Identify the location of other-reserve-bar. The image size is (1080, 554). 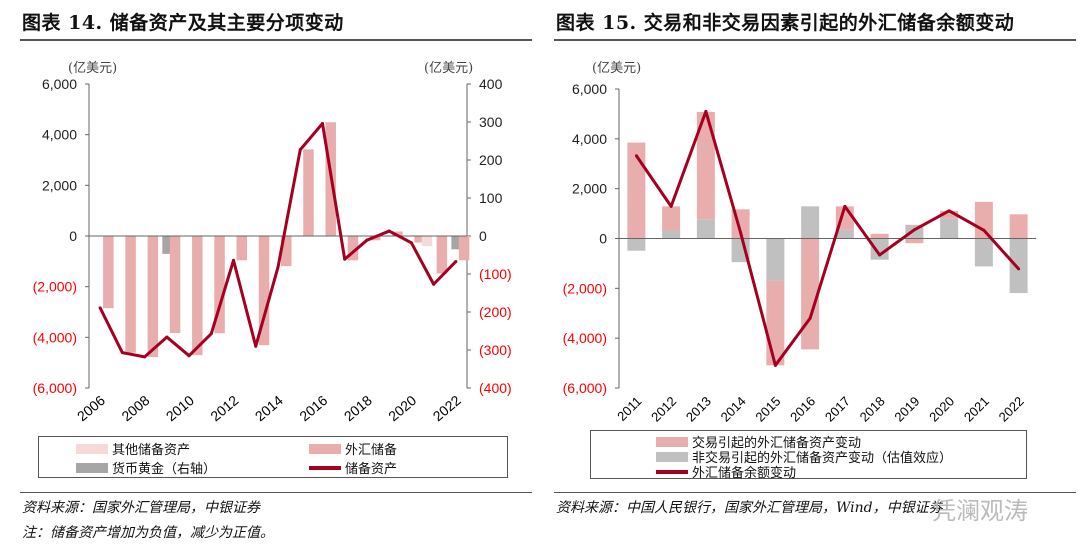
(427, 241).